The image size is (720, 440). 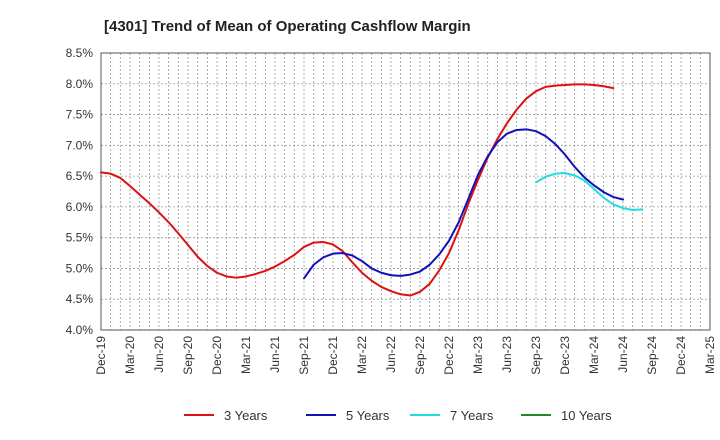 What do you see at coordinates (80, 268) in the screenshot?
I see `y-tick-label: 5.0%` at bounding box center [80, 268].